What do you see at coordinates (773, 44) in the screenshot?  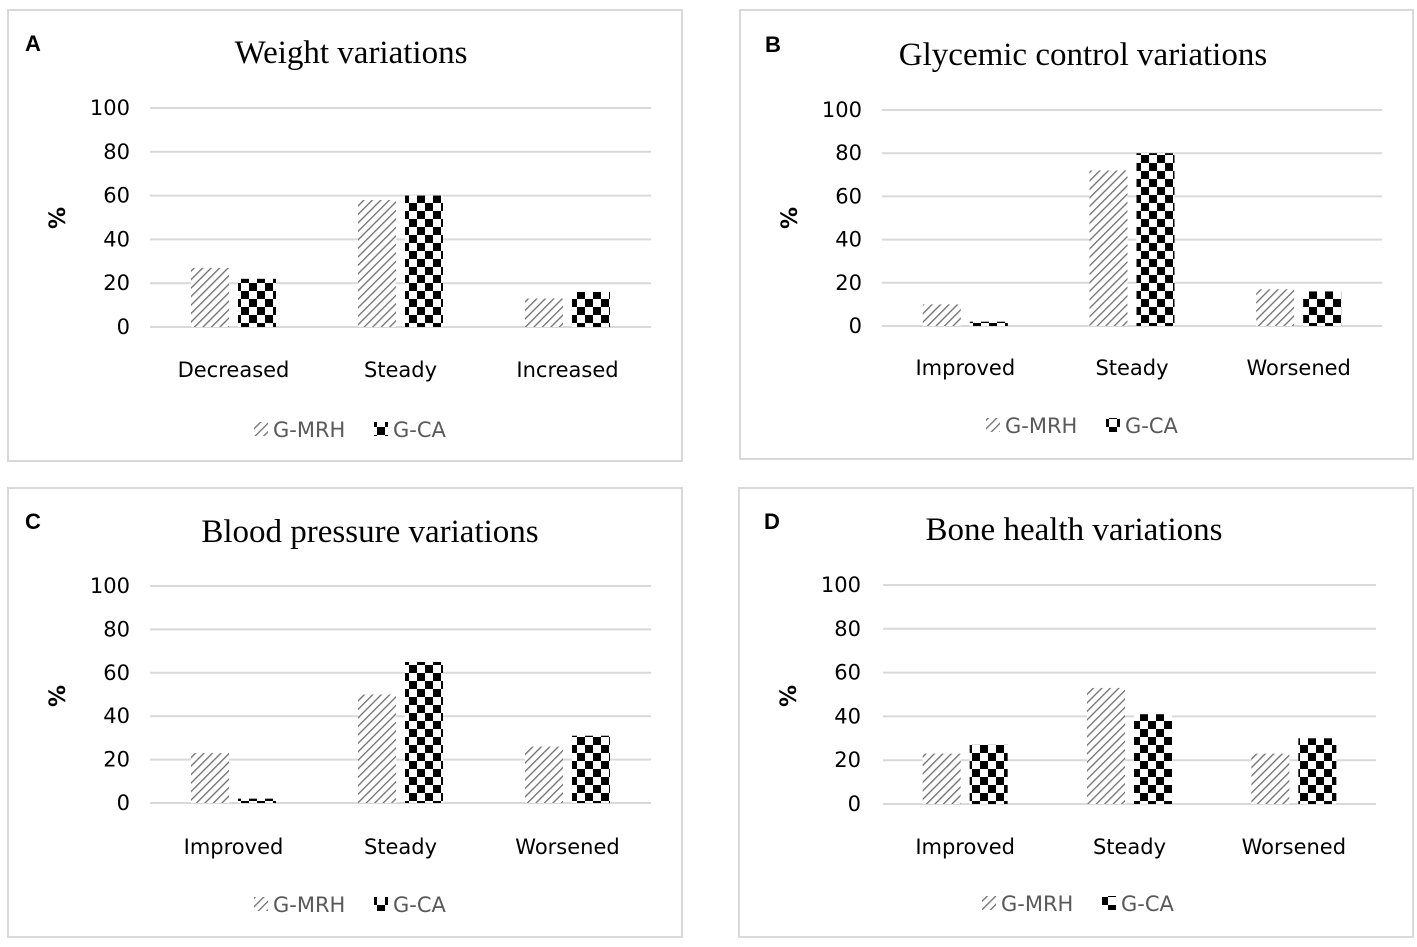 I see `panel-letter-b: B` at bounding box center [773, 44].